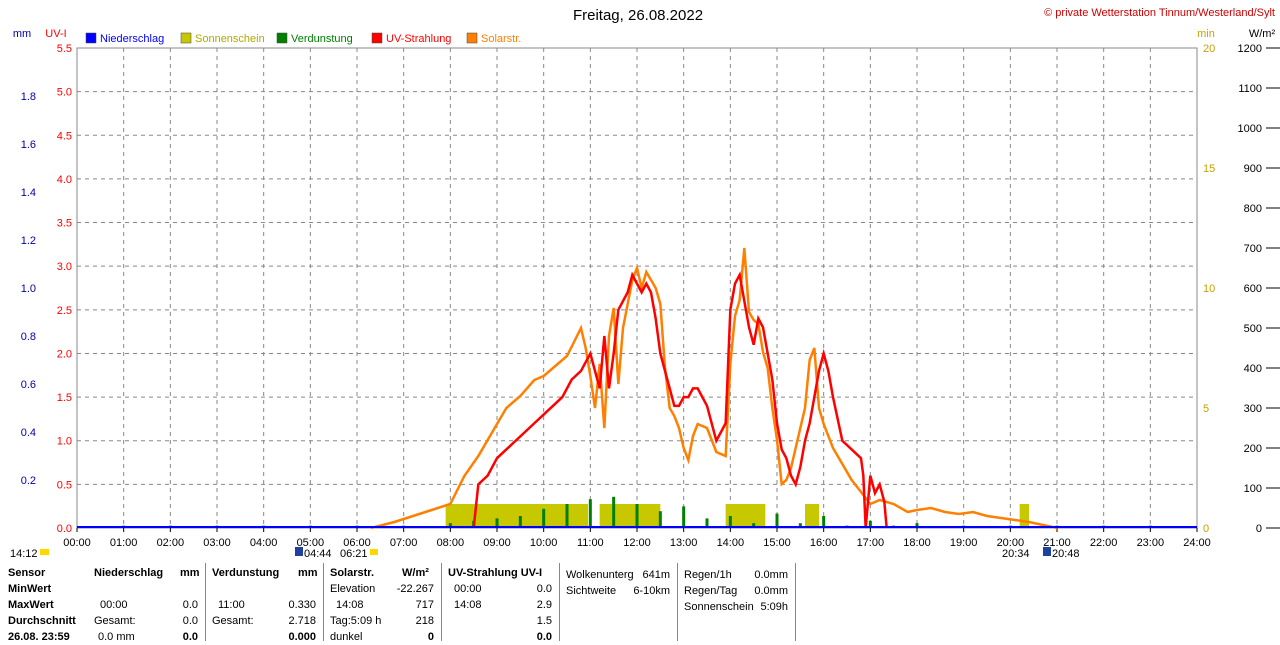  I want to click on niederschlag-max-val: 0.0, so click(190, 605).